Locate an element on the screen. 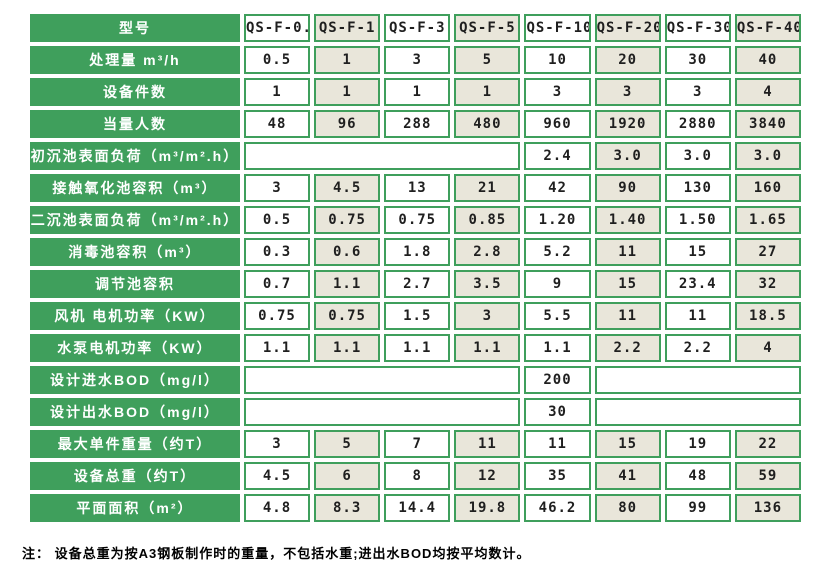 This screenshot has width=815, height=573. table-row: 最大单件重量（约T） 3 5 7 11 11 15 19 22 is located at coordinates (415, 444).